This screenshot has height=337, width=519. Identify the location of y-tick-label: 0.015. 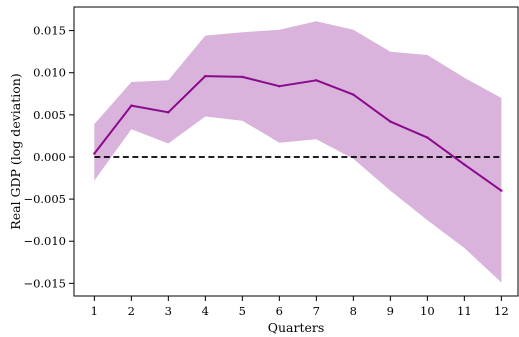
(49, 31).